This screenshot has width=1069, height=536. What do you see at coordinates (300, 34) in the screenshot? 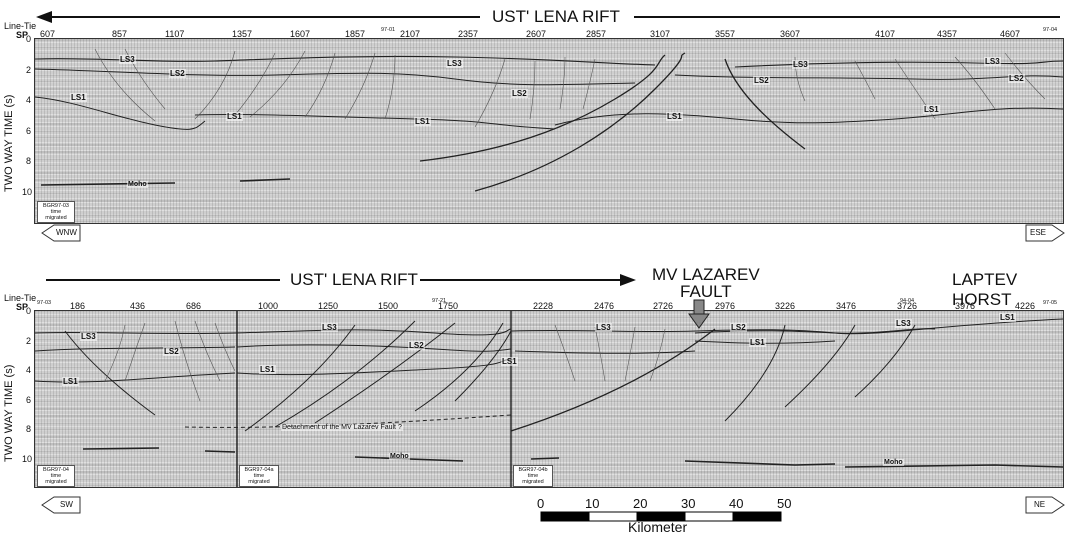
I see `sp-tick-label: 1607` at bounding box center [300, 34].